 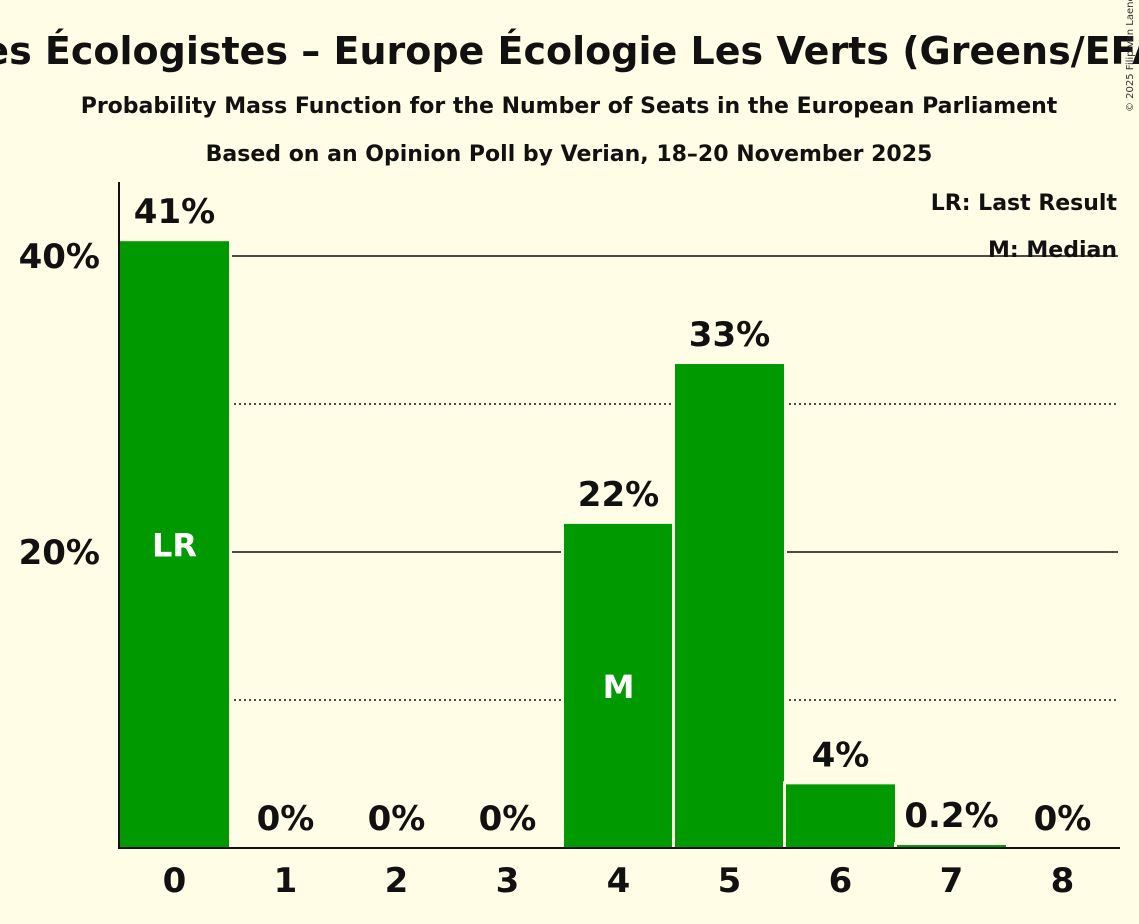 What do you see at coordinates (1052, 250) in the screenshot?
I see `legend-median: M: Median` at bounding box center [1052, 250].